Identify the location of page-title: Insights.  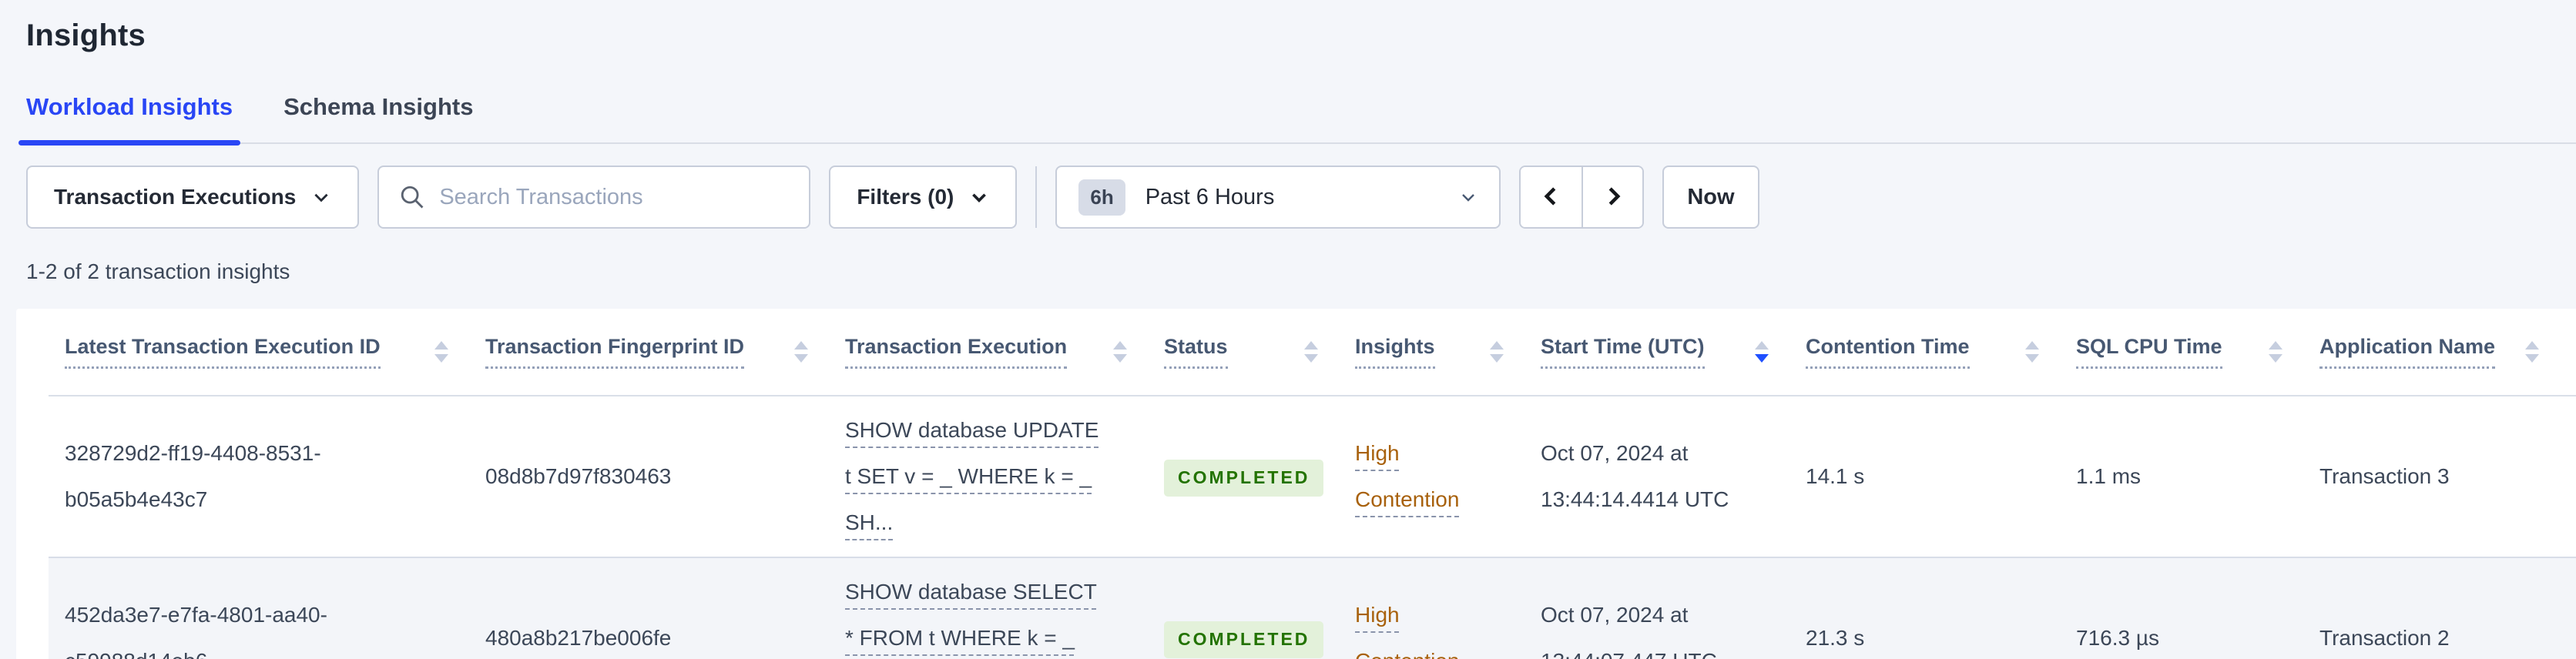
(86, 35).